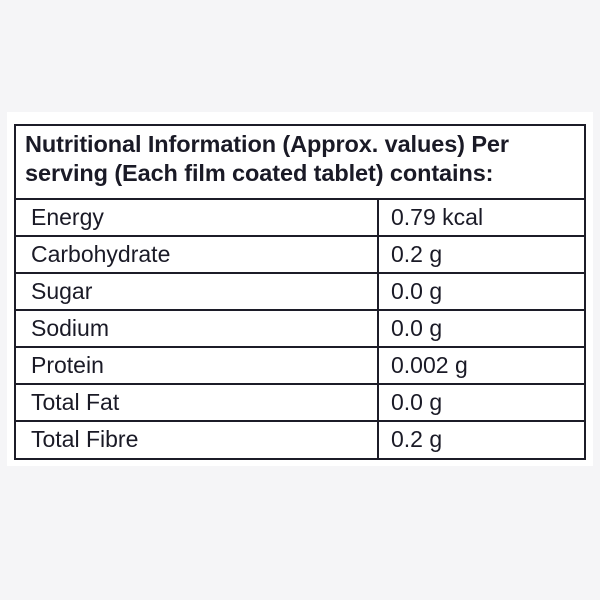  I want to click on nutrient-value: 0.002 g, so click(429, 365).